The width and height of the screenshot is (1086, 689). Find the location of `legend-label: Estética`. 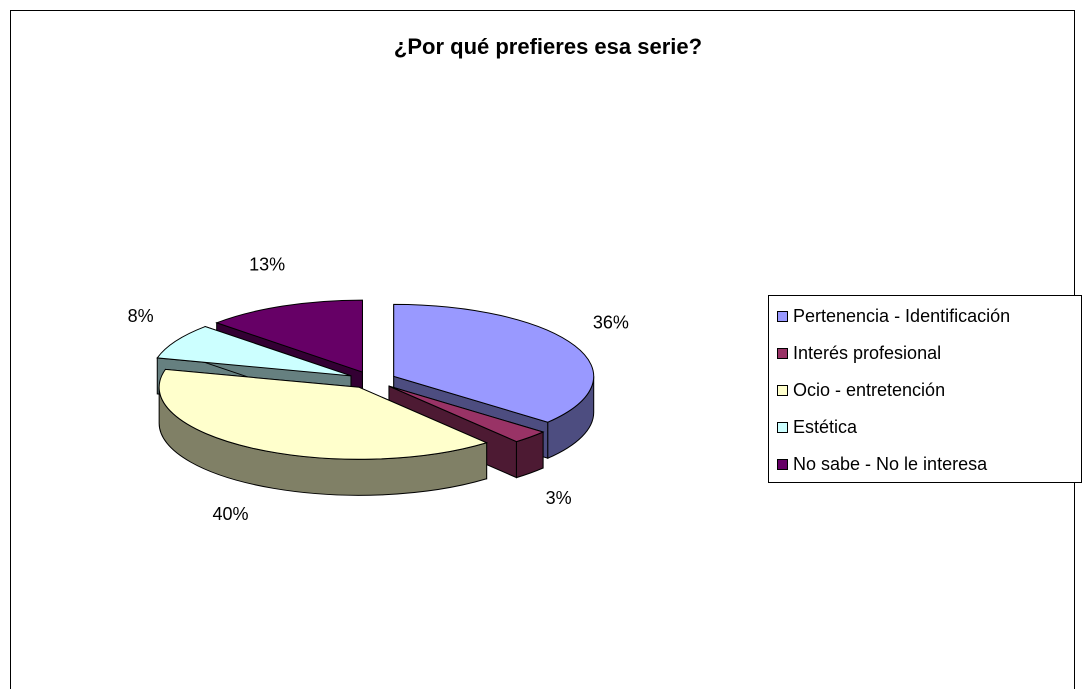

legend-label: Estética is located at coordinates (825, 427).